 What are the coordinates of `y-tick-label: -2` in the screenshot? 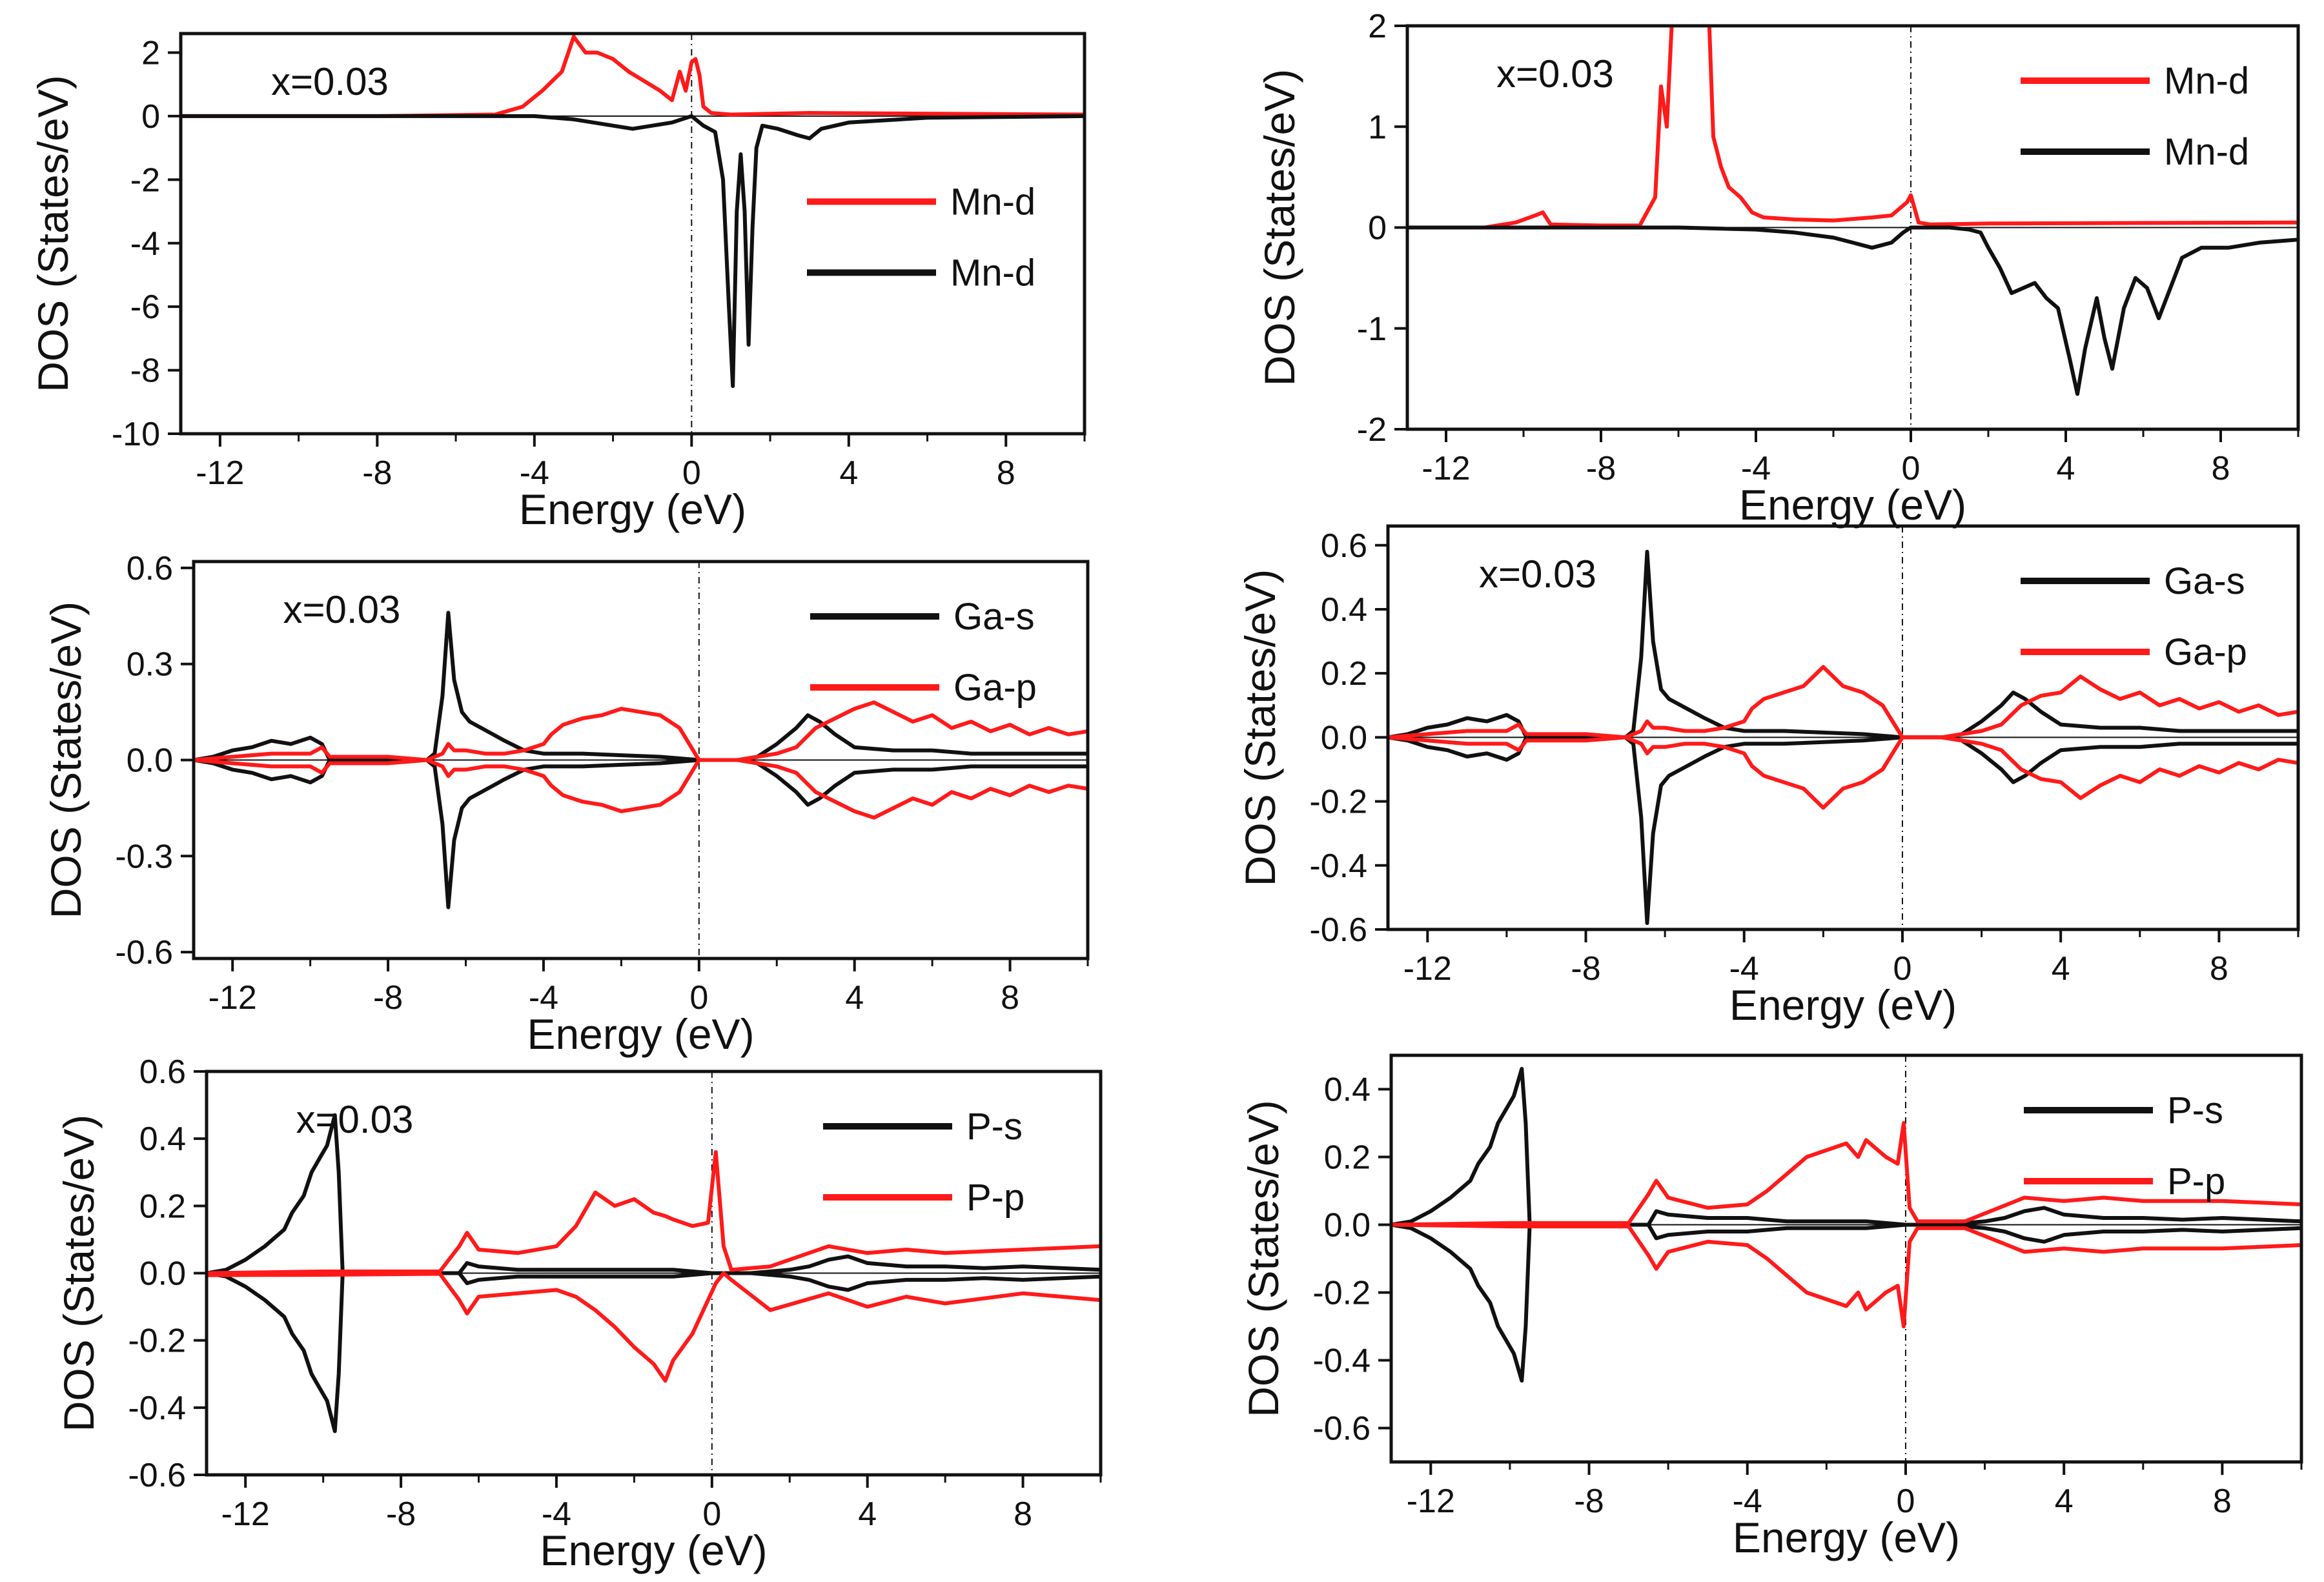 It's located at (145, 180).